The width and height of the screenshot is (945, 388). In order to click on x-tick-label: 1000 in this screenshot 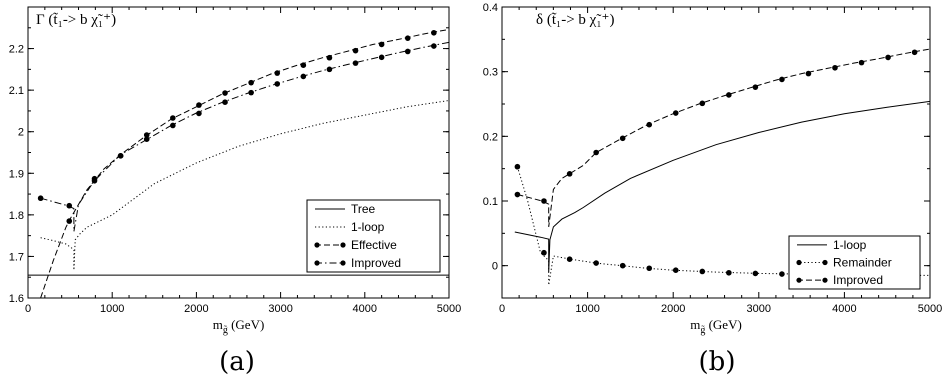, I will do `click(587, 309)`.